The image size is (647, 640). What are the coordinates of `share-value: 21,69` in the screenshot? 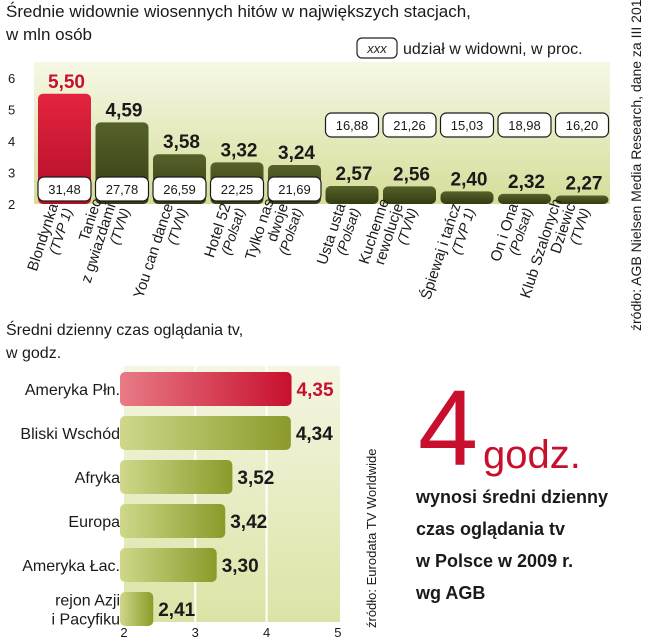 It's located at (294, 189).